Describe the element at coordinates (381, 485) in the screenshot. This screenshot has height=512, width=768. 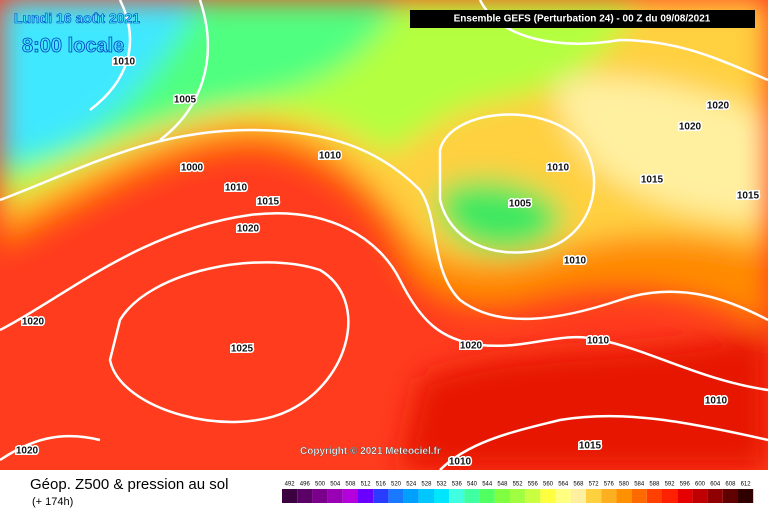
I see `legend-level: 516` at that location.